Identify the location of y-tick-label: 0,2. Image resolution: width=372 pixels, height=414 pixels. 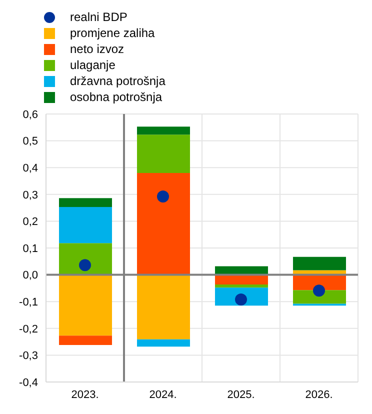
(30, 222).